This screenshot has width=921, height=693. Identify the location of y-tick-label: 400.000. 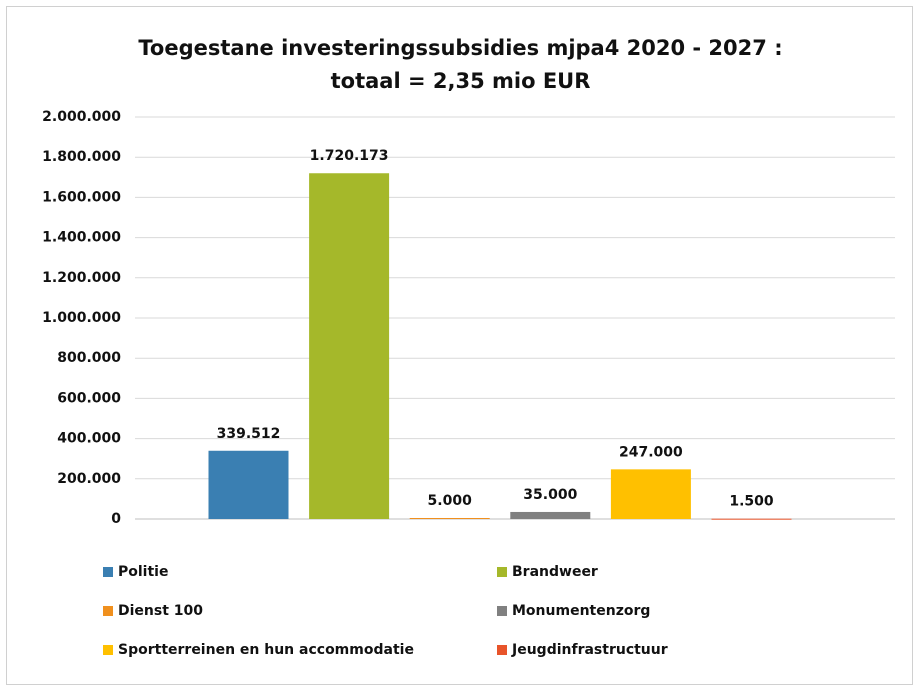
(89, 439).